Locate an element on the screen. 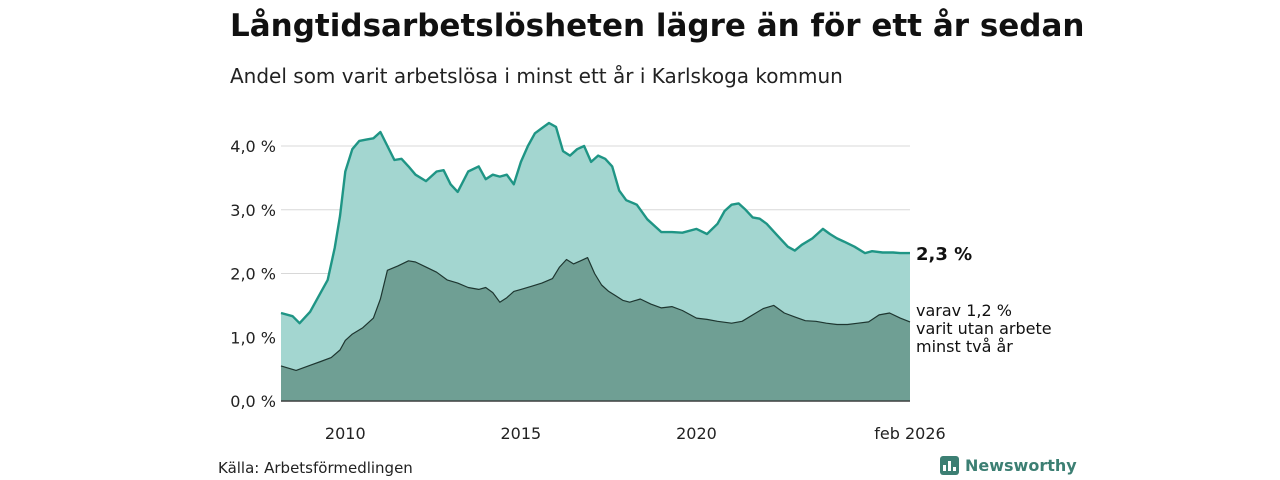  lower-series-end-label: varav 1,2 % is located at coordinates (964, 310).